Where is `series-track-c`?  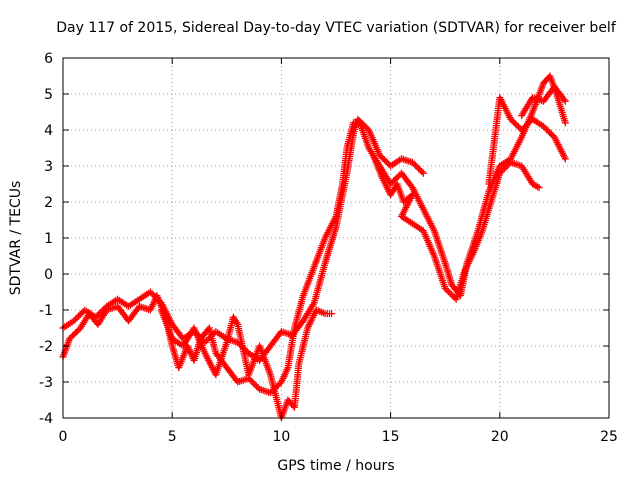 series-track-c is located at coordinates (246, 364).